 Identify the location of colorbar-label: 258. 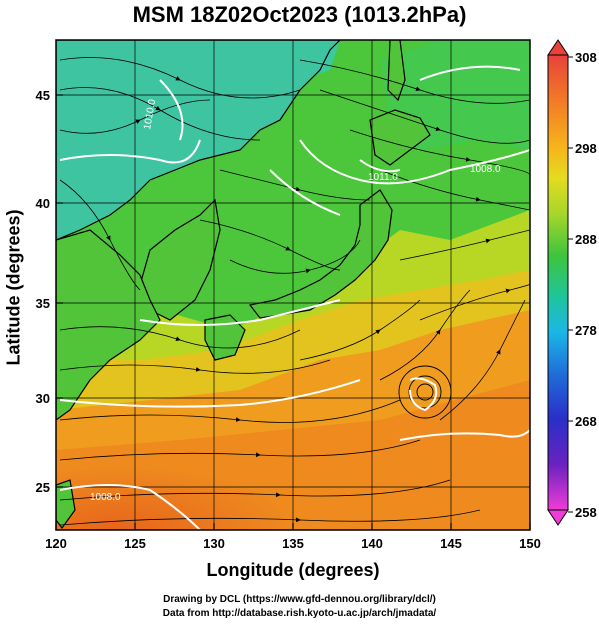
(586, 512).